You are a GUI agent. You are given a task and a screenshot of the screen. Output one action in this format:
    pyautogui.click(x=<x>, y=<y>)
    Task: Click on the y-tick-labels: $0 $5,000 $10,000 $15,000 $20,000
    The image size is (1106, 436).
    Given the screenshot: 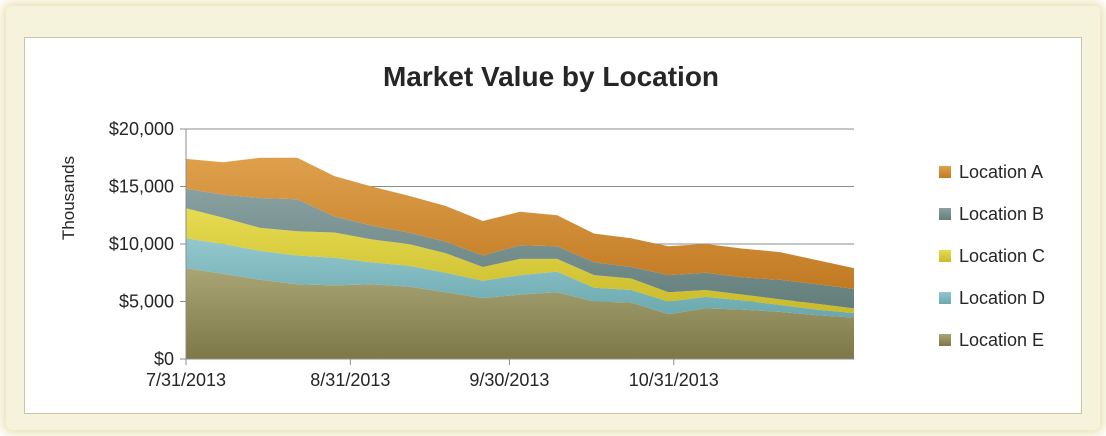 What is the action you would take?
    pyautogui.click(x=141, y=244)
    